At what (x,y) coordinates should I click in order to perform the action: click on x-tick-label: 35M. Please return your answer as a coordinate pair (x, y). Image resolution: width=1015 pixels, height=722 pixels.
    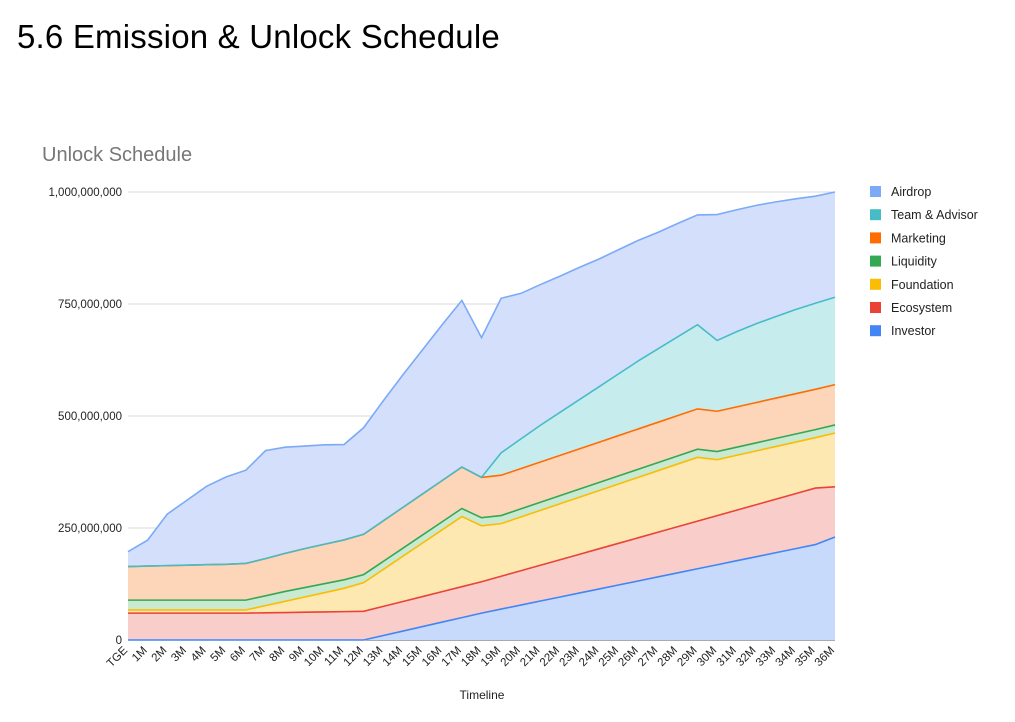
    Looking at the image, I should click on (805, 657).